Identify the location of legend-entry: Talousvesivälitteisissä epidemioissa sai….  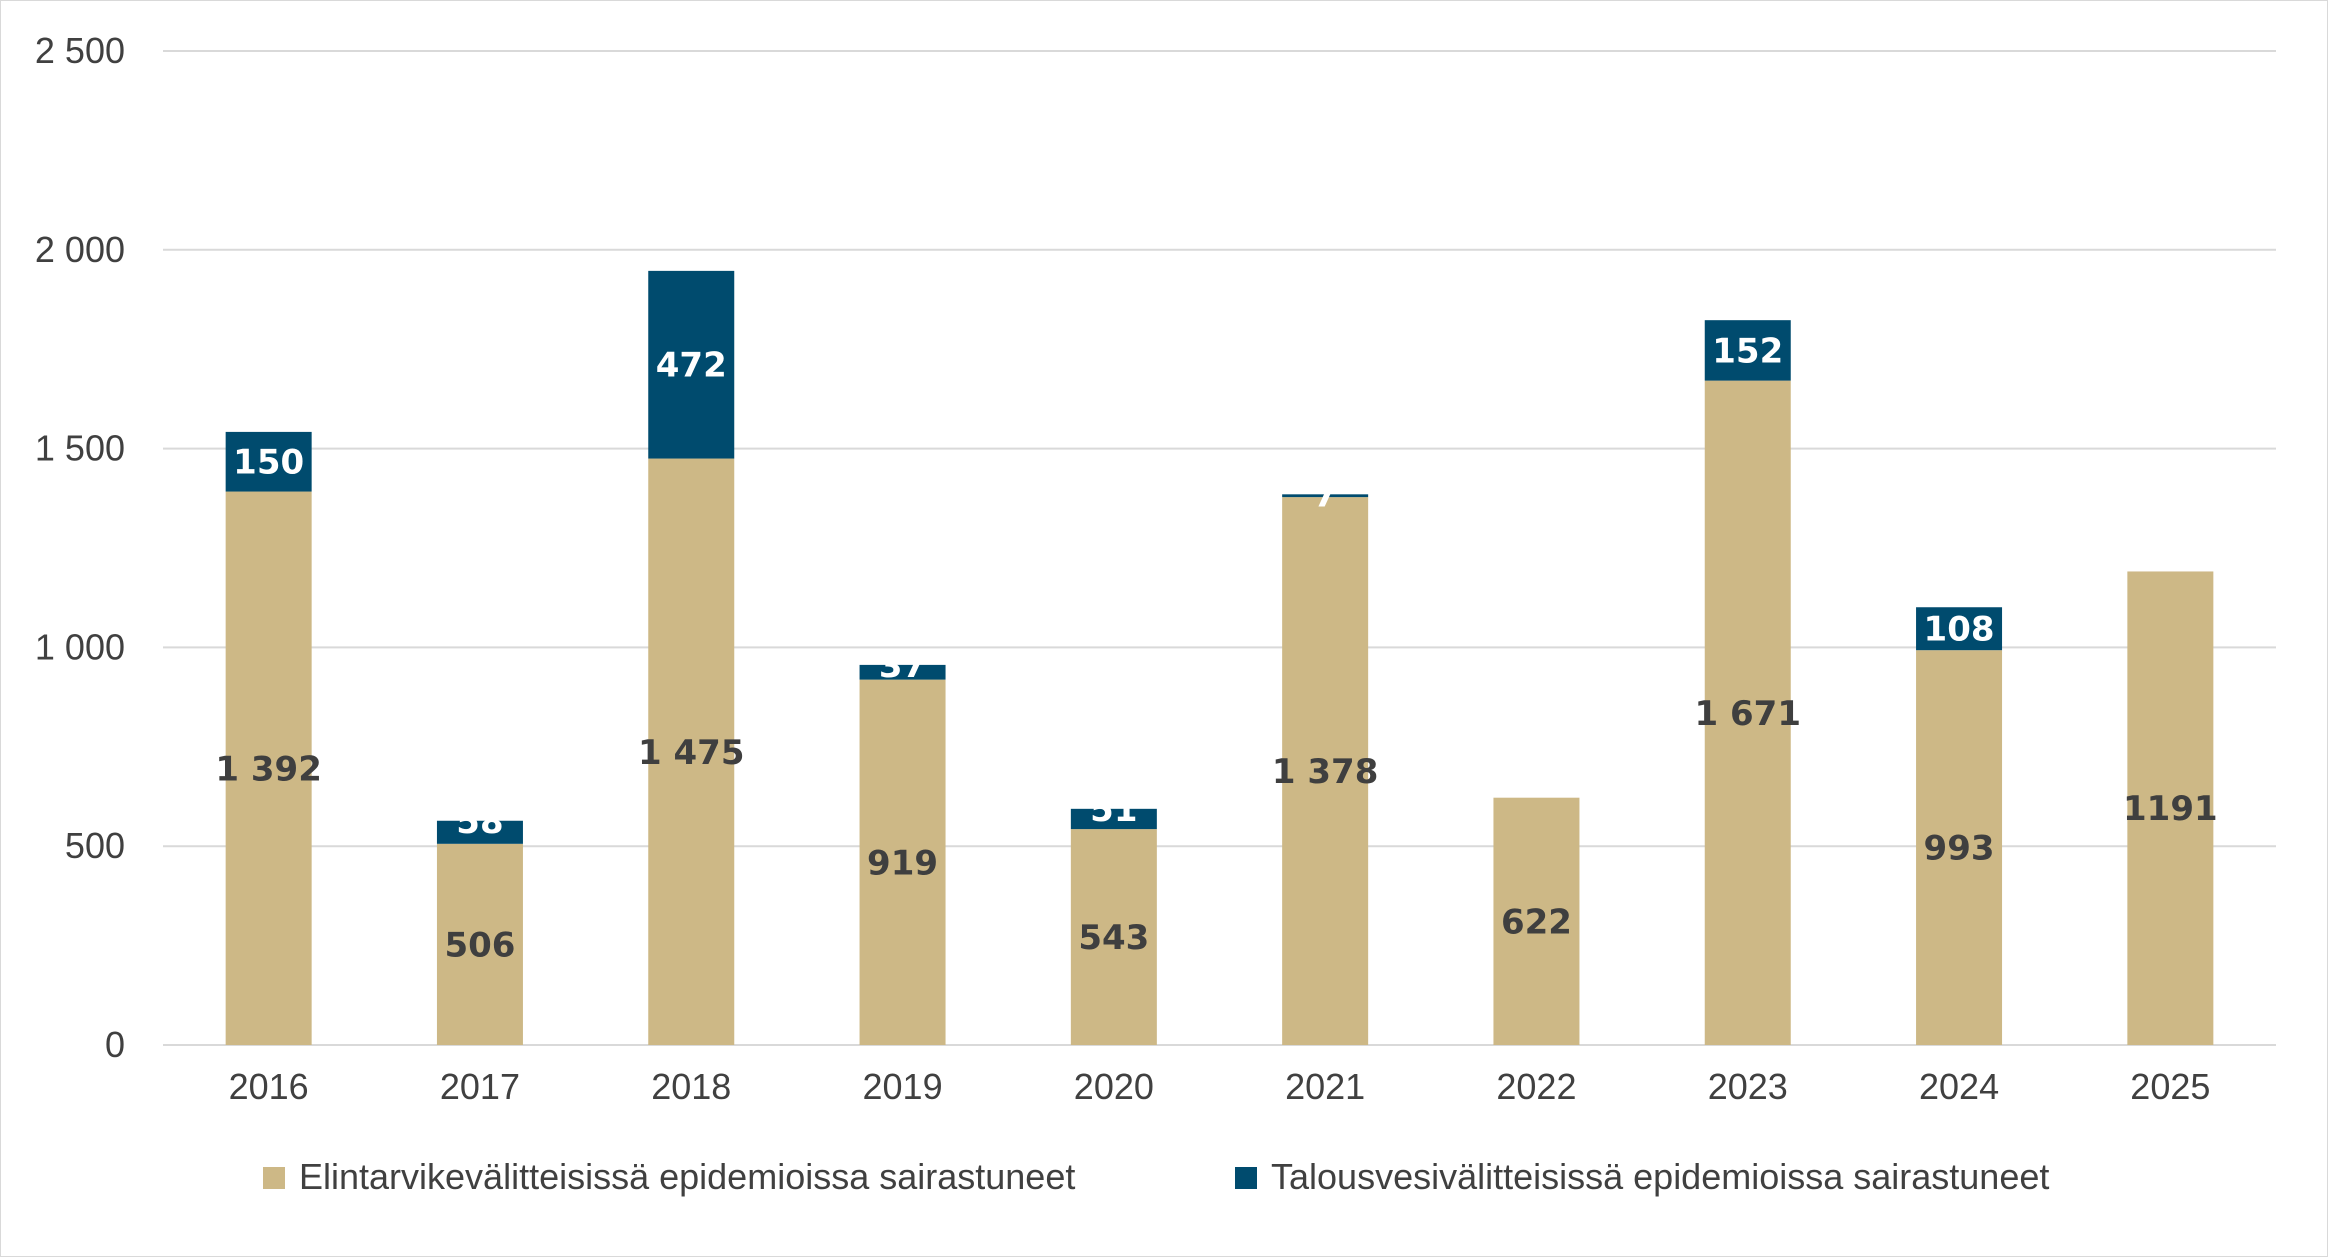
(1660, 1176).